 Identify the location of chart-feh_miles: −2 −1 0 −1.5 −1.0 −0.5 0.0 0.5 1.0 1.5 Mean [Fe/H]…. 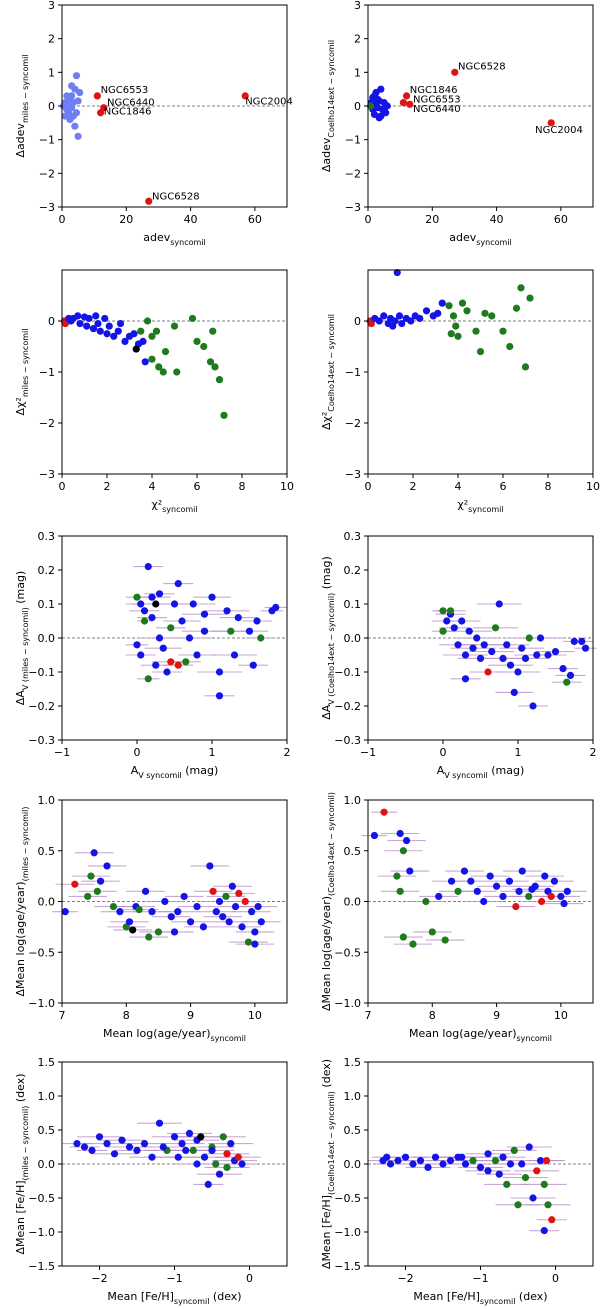
(151, 1181).